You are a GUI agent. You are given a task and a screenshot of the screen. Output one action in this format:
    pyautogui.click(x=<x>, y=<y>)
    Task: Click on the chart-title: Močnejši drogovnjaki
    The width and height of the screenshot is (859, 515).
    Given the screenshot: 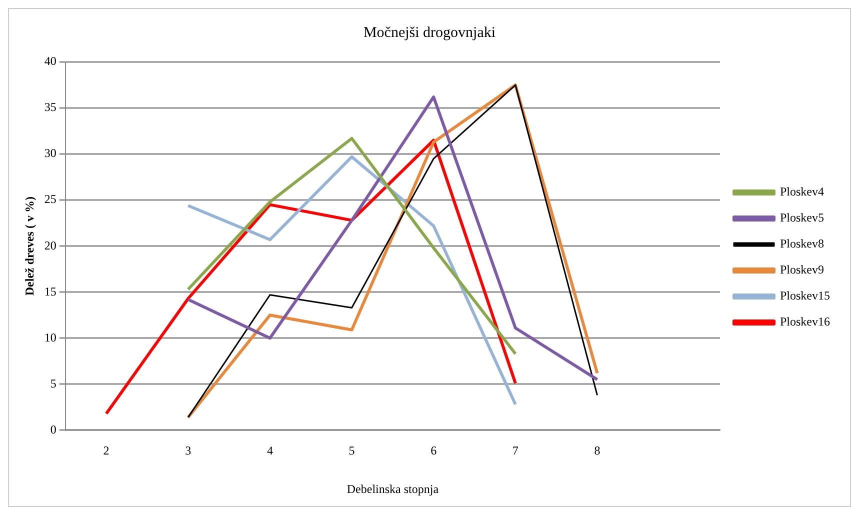 What is the action you would take?
    pyautogui.click(x=429, y=32)
    